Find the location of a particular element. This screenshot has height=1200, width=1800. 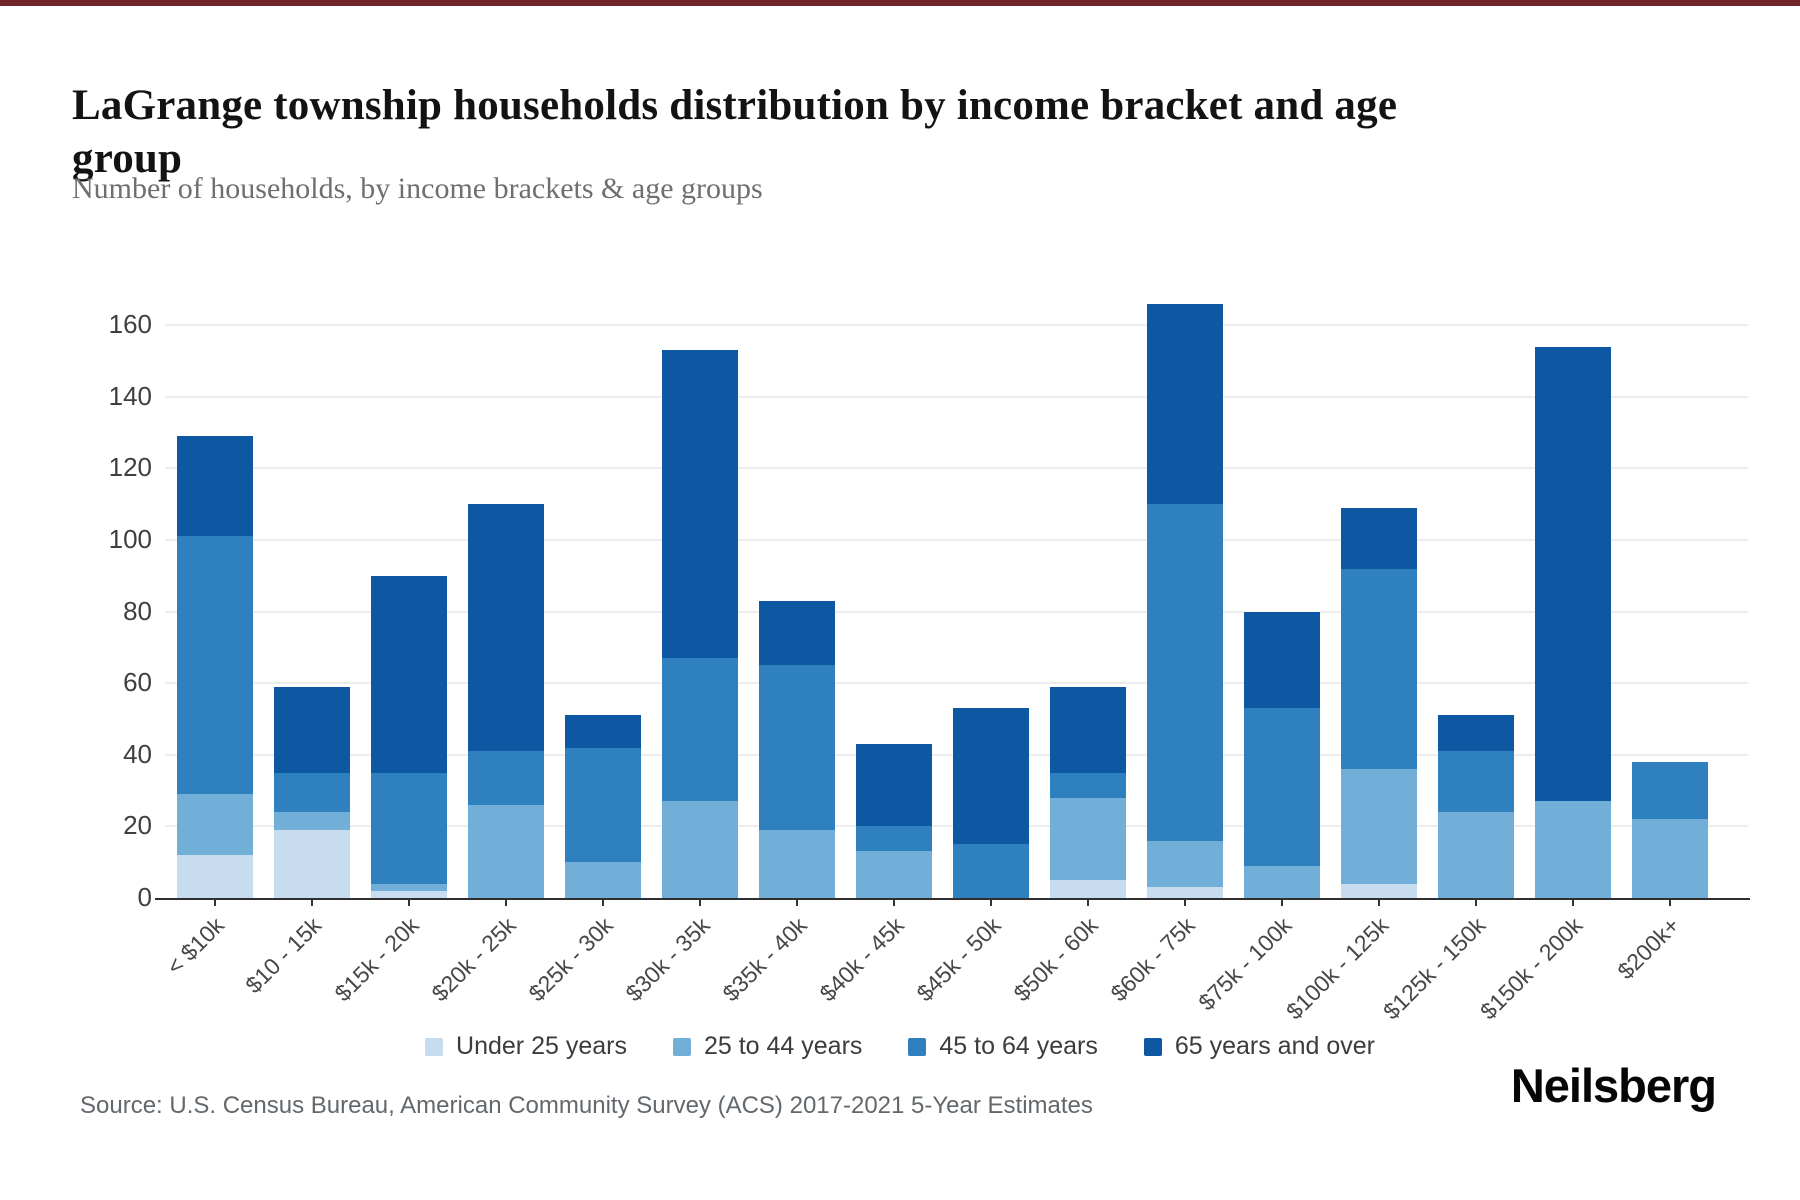

x-axis-label-text: $150k - 200k is located at coordinates (1531, 968).